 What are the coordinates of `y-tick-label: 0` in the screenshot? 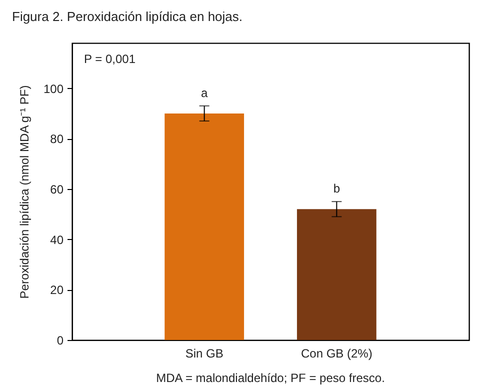 It's located at (60, 341).